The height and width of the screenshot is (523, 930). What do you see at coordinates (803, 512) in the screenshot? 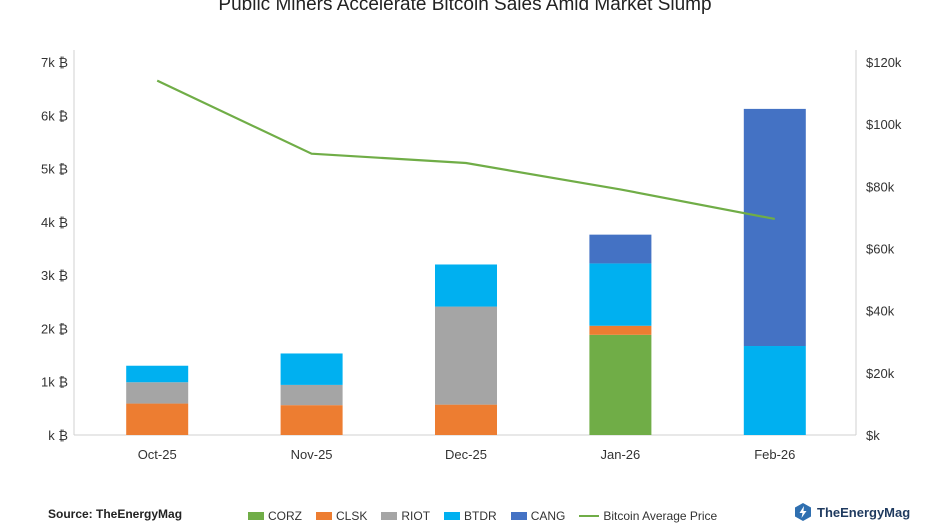
I see `lightning-bolt-icon` at bounding box center [803, 512].